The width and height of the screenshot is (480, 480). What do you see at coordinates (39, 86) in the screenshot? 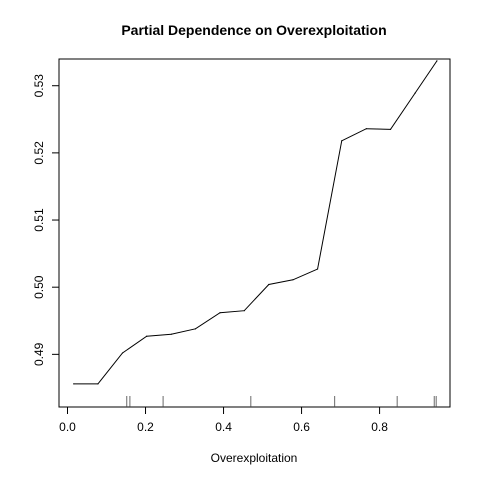
I see `y-tick-label: 0.53` at bounding box center [39, 86].